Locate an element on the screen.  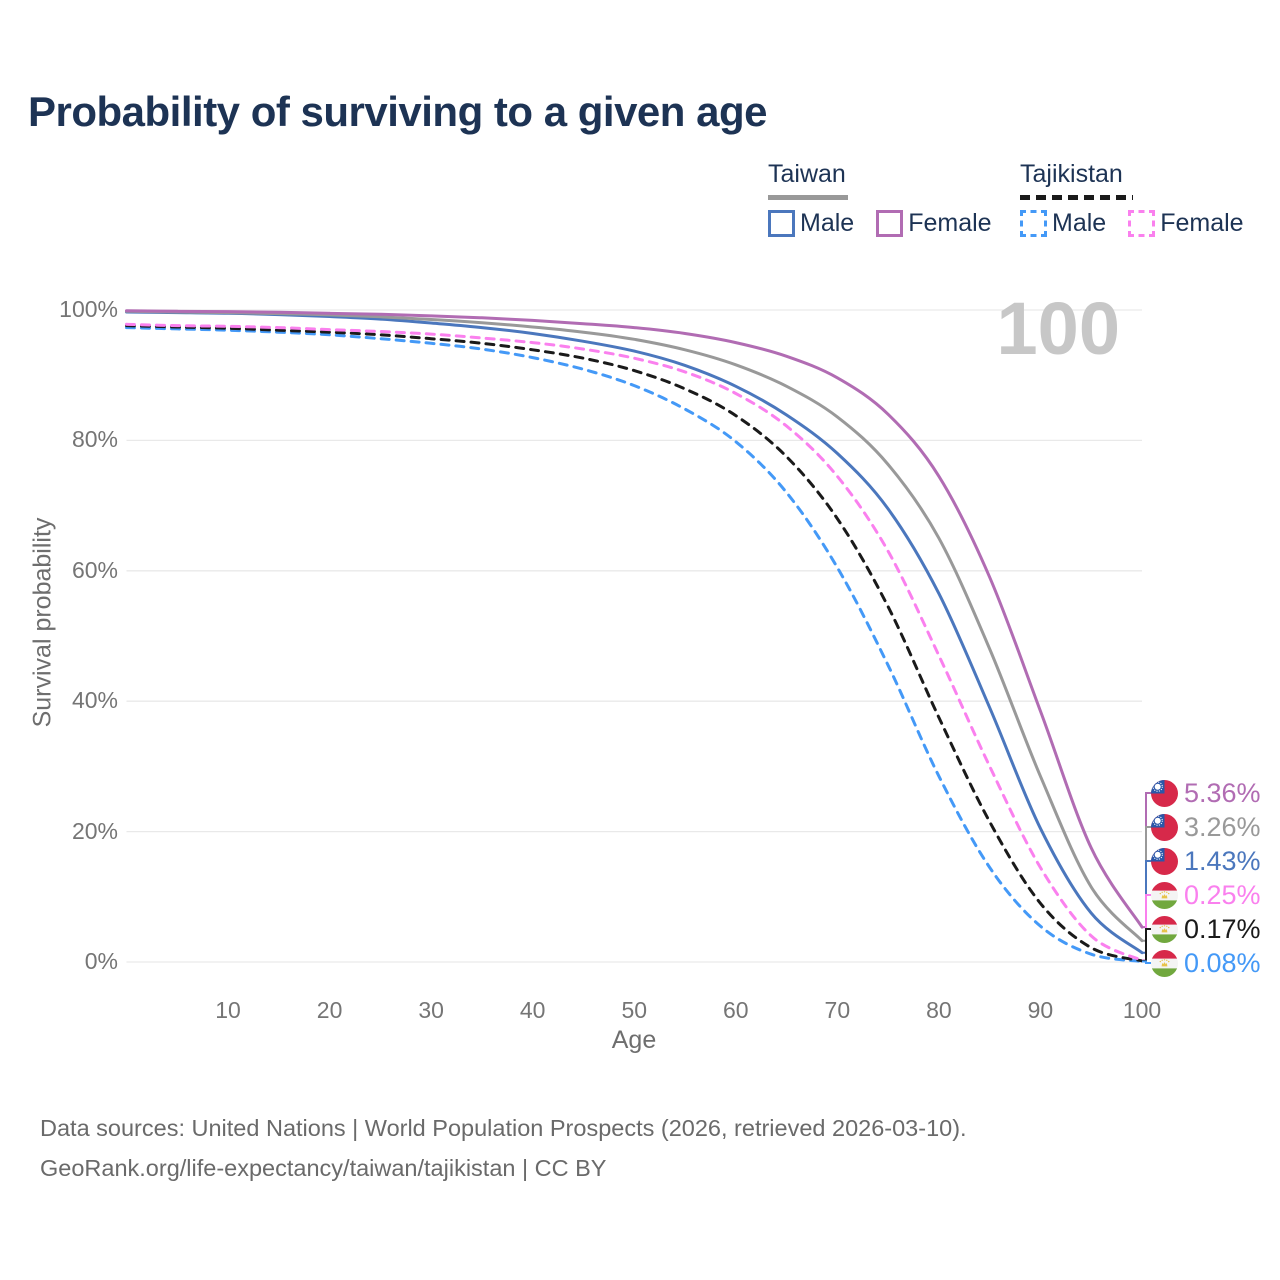
chart-title: Probability of surviving to a given age is located at coordinates (397, 111).